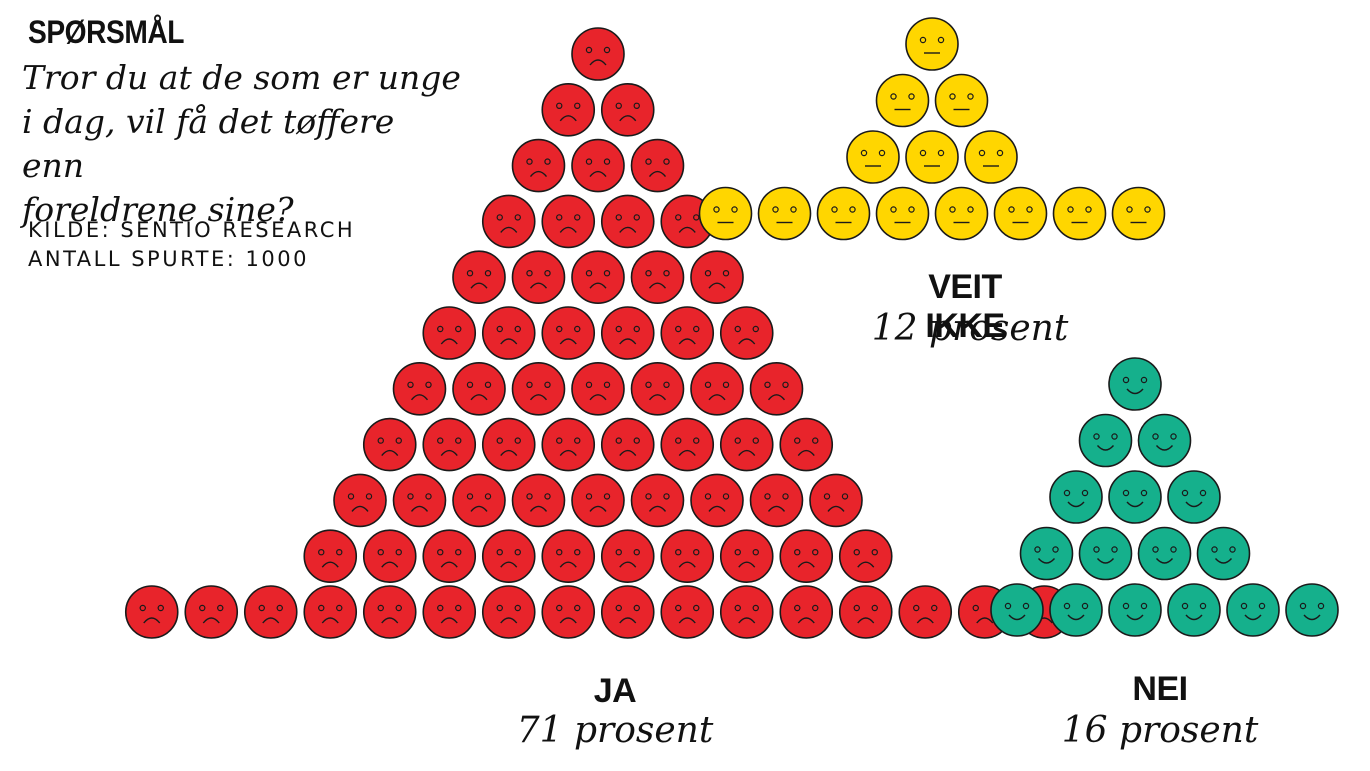 This screenshot has height=771, width=1370. What do you see at coordinates (241, 77) in the screenshot?
I see `question-line-1: Tror du at de som er unge` at bounding box center [241, 77].